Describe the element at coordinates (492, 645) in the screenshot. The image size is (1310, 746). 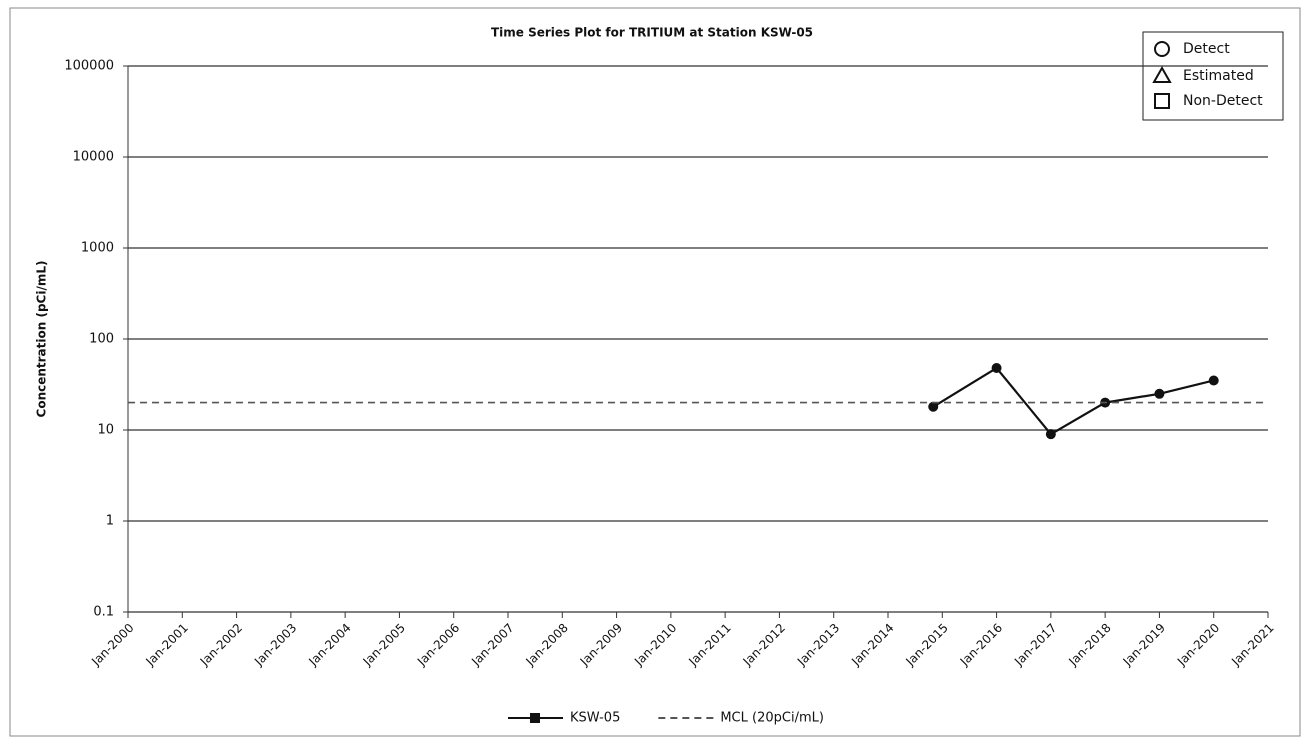
I see `x-tick-label: Jan-2007` at that location.